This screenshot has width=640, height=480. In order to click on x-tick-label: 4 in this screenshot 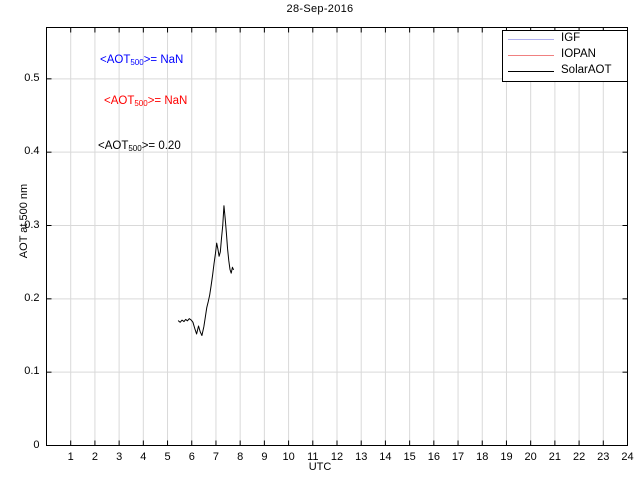, I will do `click(143, 456)`.